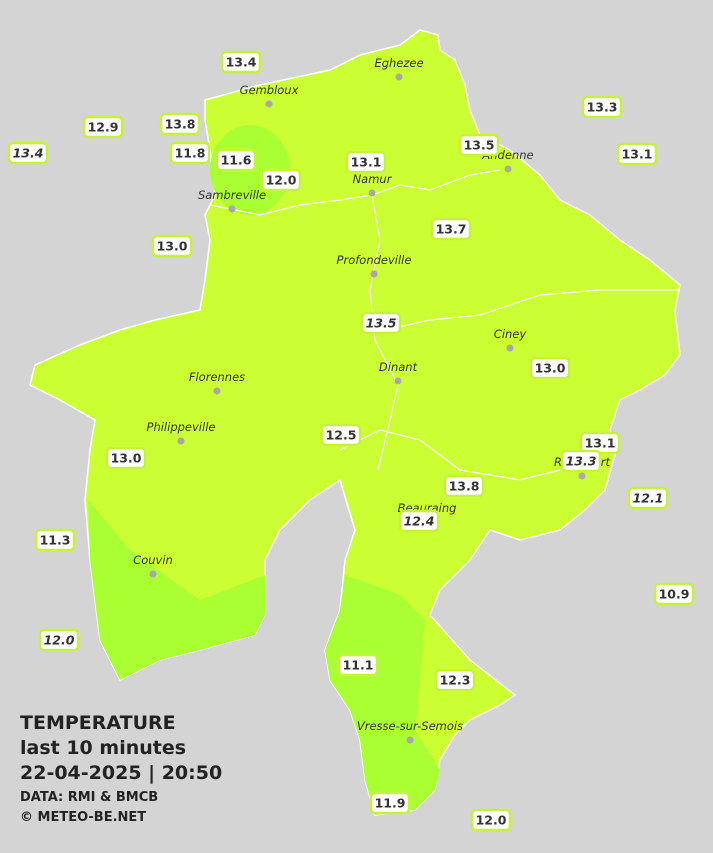 The image size is (713, 853). Describe the element at coordinates (398, 63) in the screenshot. I see `town-label: Eghezee` at that location.